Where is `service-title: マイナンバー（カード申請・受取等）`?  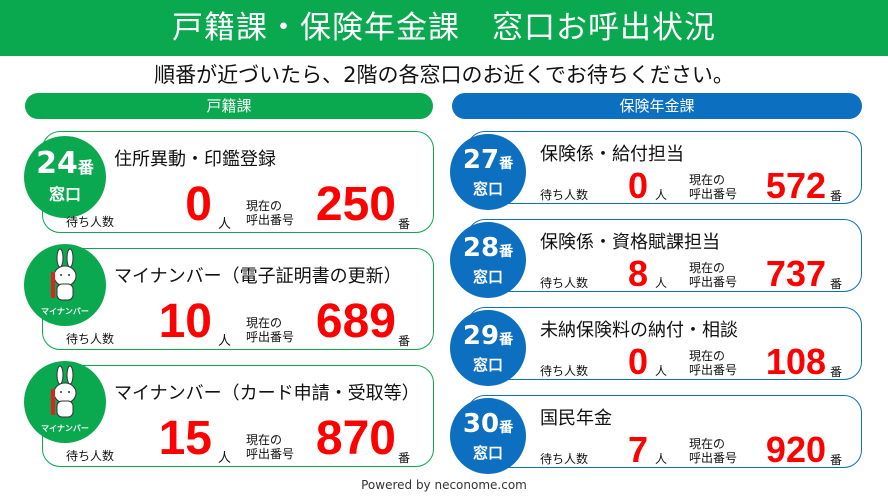 service-title: マイナンバー（カード申請・受取等） is located at coordinates (267, 393).